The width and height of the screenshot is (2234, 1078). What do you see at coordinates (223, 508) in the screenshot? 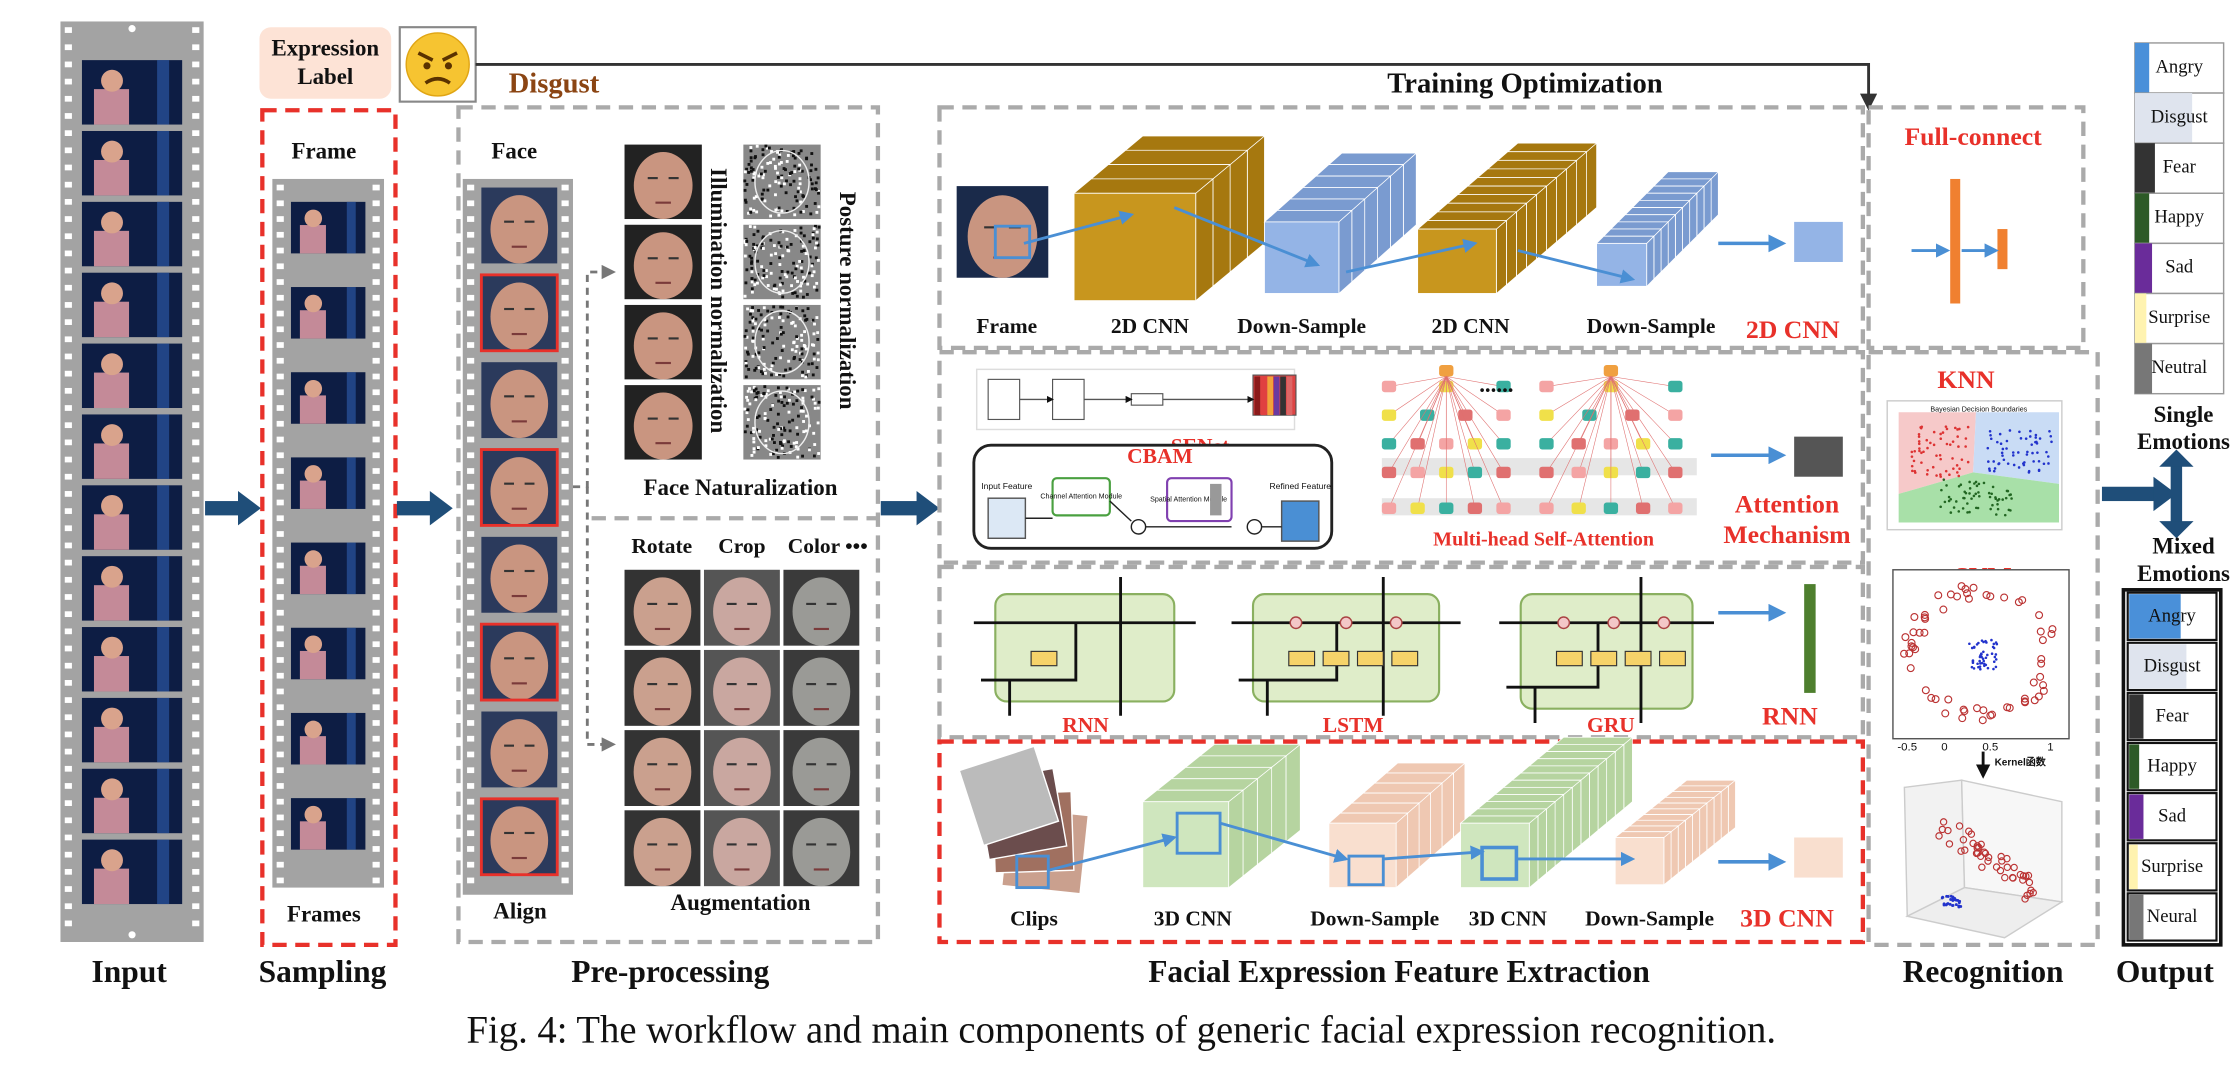
I see `flow-arrow-shaft` at bounding box center [223, 508].